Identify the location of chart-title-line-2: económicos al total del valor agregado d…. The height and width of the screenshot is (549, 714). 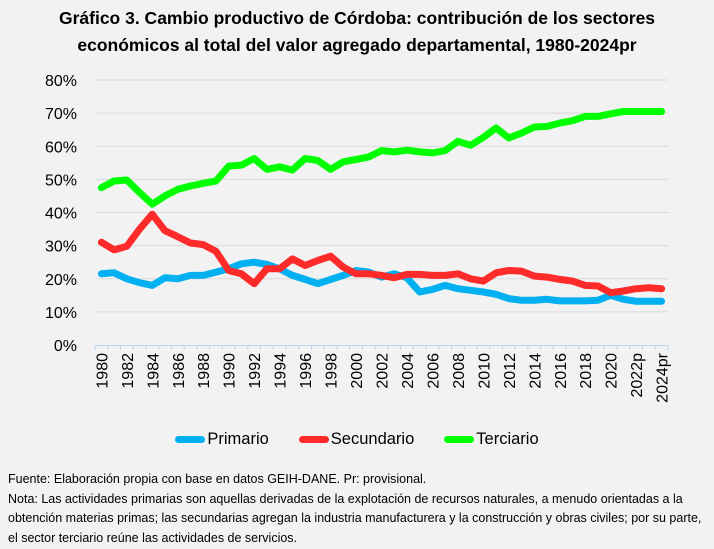
(357, 45).